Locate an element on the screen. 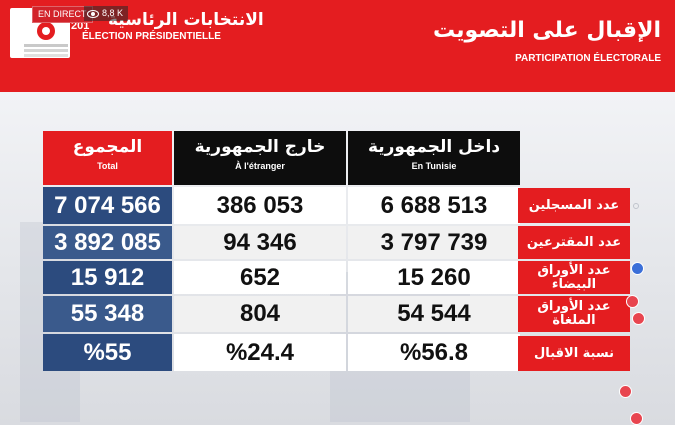 Image resolution: width=675 pixels, height=425 pixels. participation-title-fr: PARTICIPATION ÉLECTORALE is located at coordinates (588, 58).